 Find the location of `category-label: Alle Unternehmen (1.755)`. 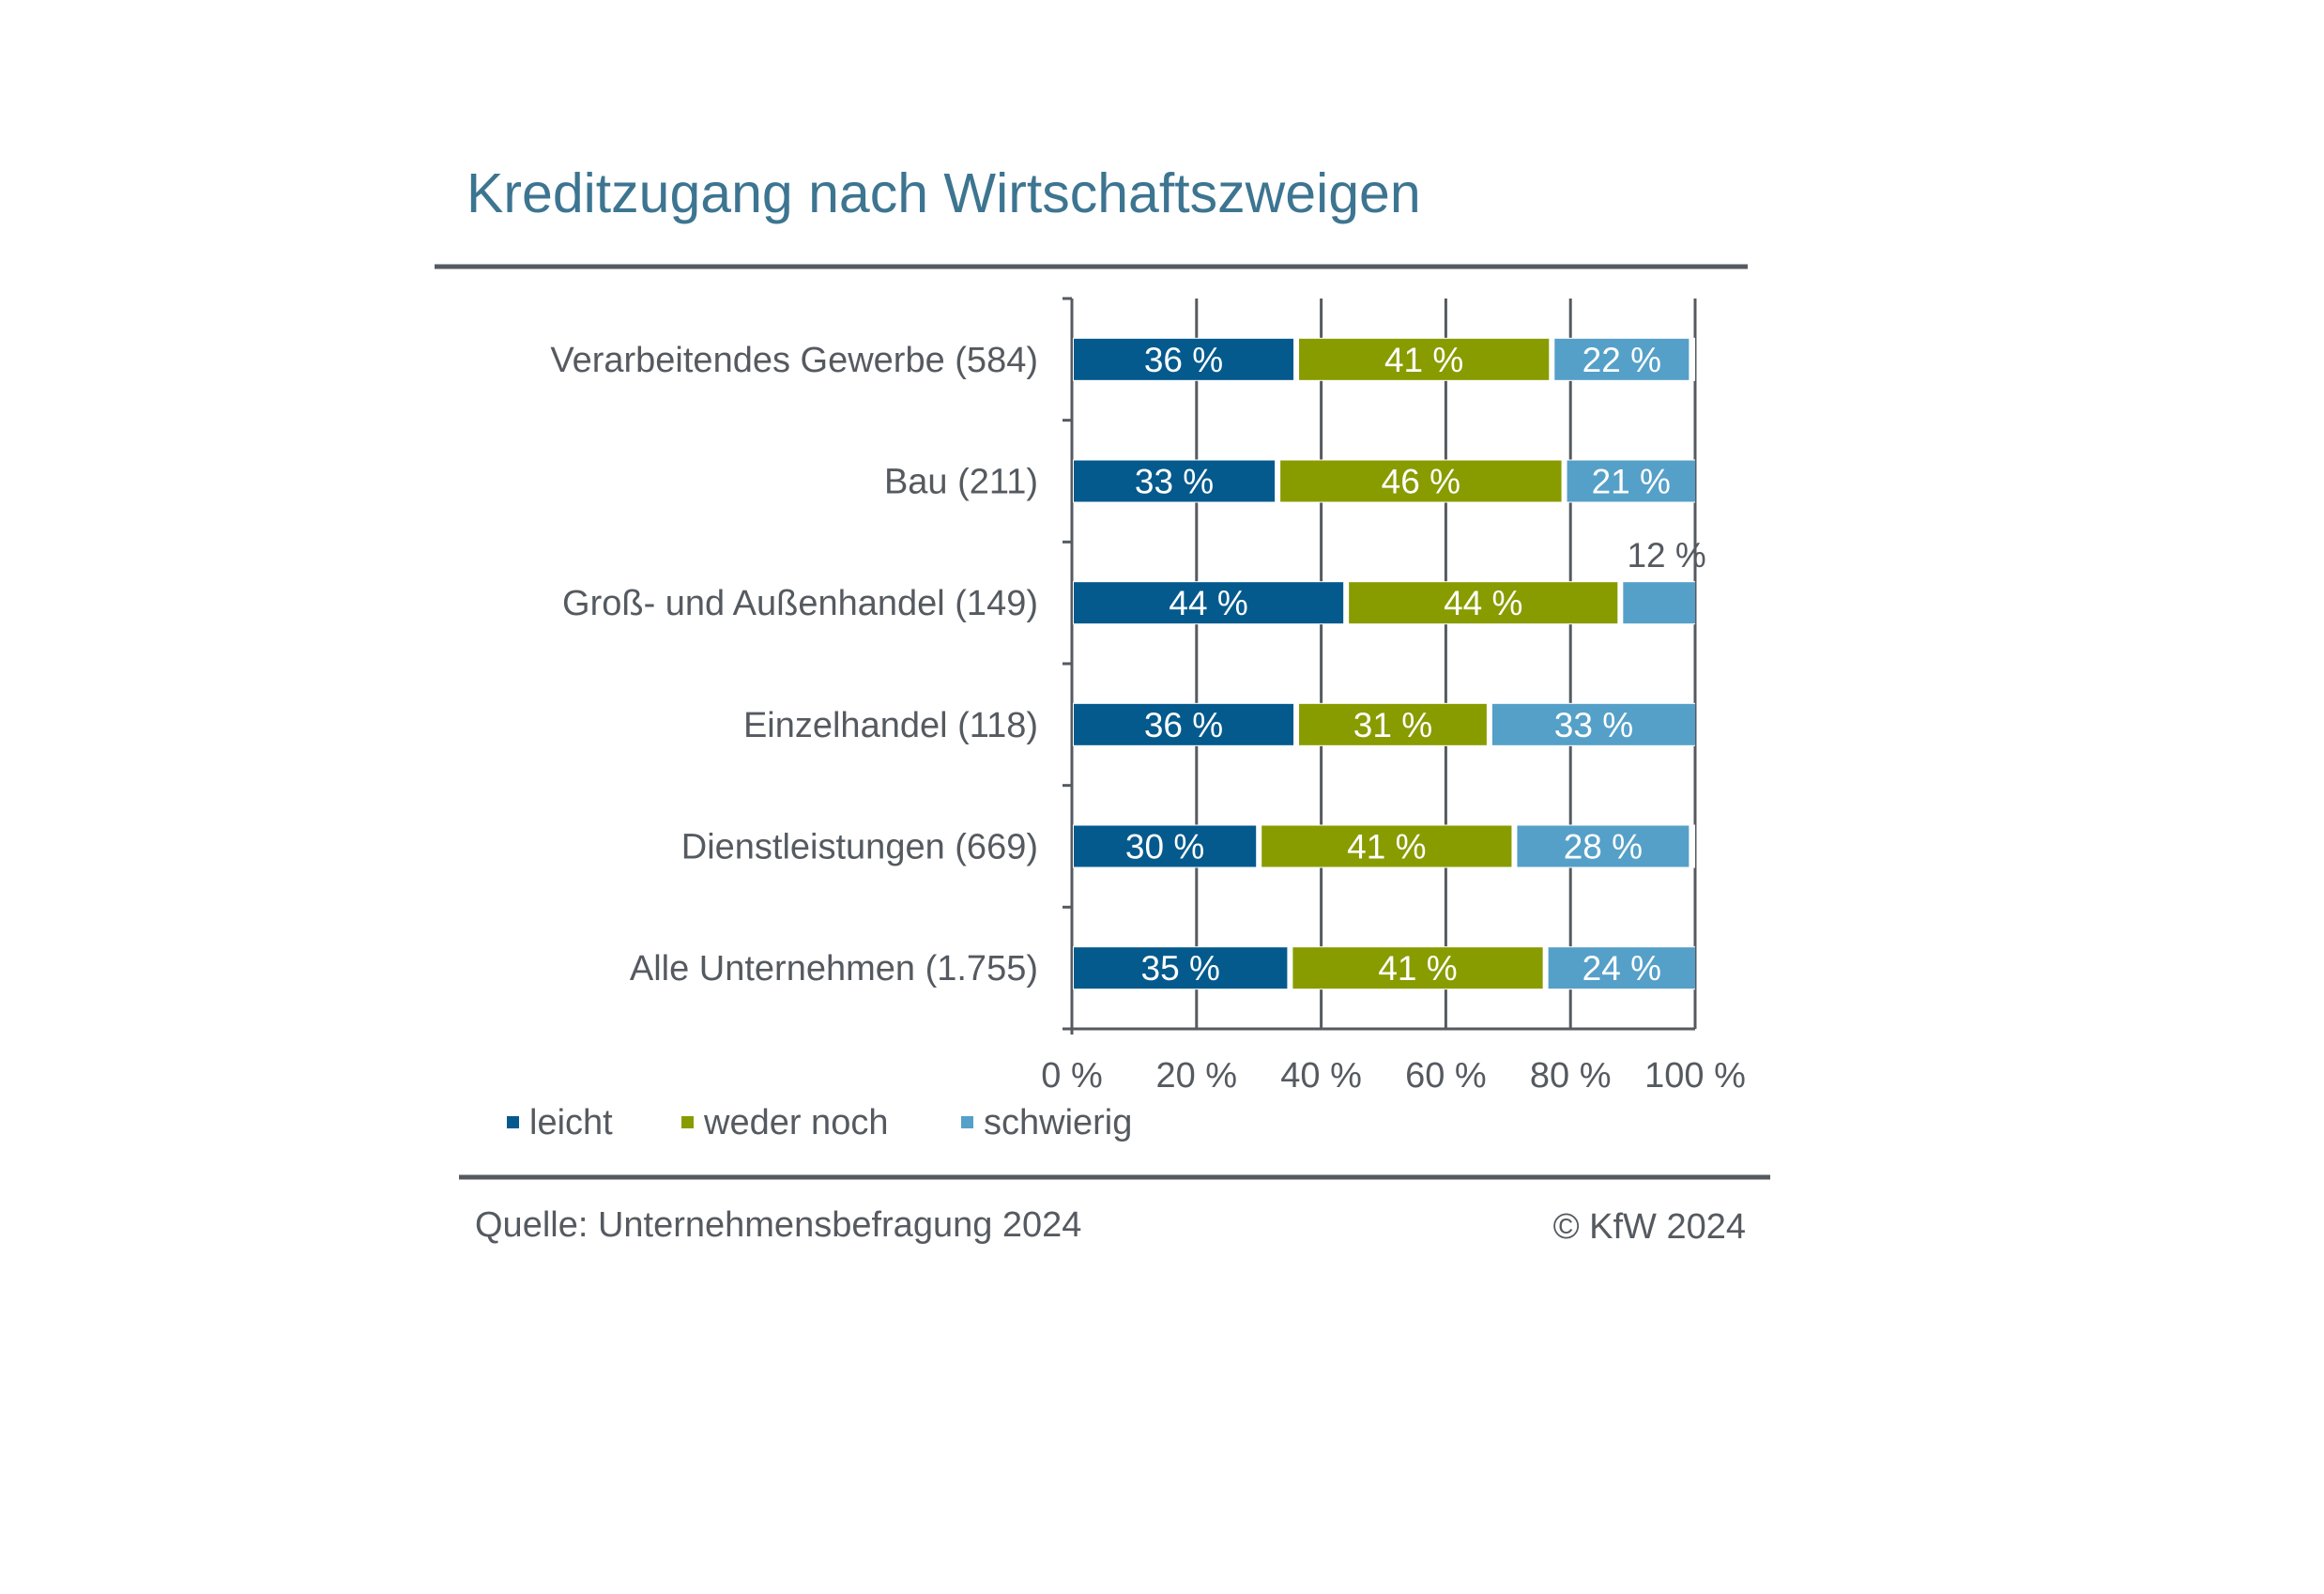

category-label: Alle Unternehmen (1.755) is located at coordinates (834, 969).